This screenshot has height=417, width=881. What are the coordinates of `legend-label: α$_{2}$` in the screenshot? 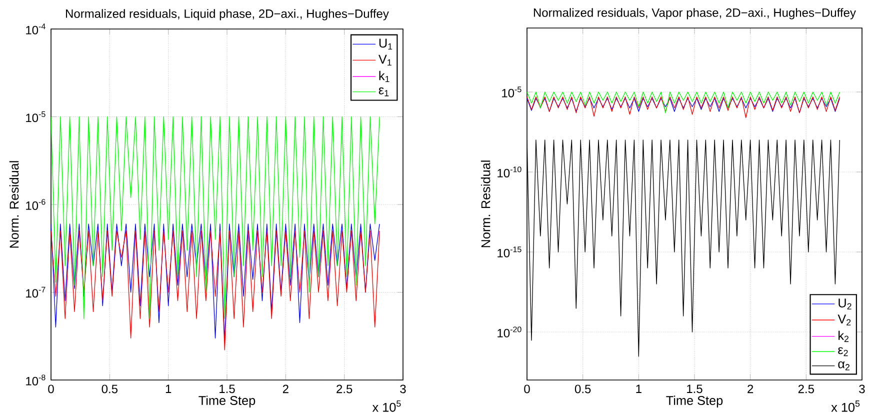 It's located at (844, 365).